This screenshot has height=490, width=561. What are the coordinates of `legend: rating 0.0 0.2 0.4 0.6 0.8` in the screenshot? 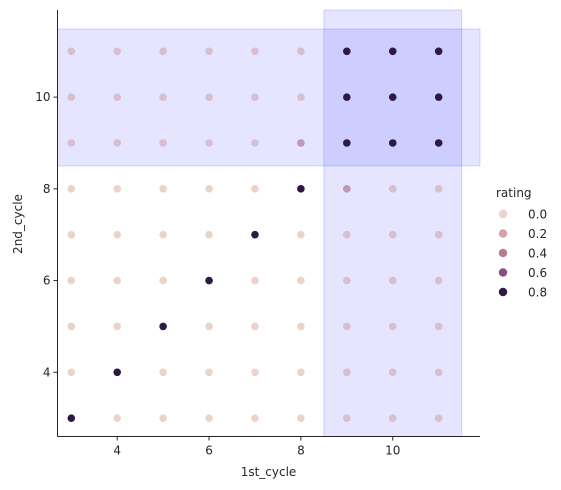 It's located at (521, 243).